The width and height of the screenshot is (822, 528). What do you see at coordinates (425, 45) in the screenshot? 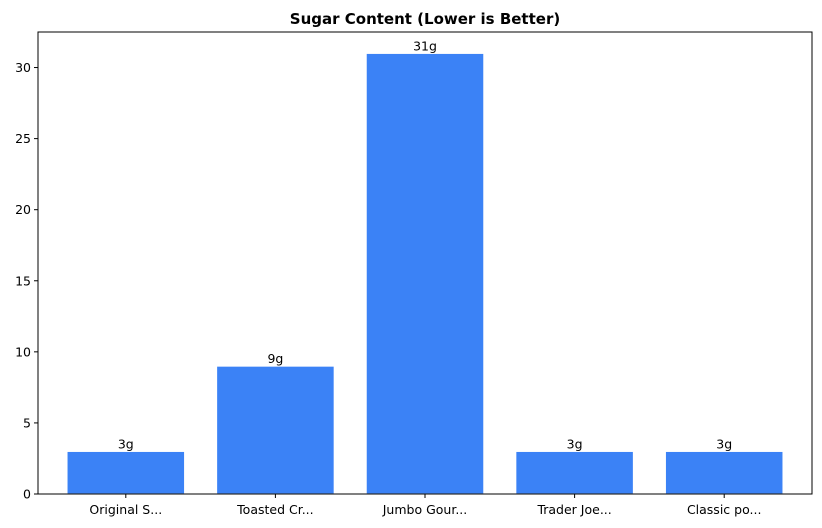
I see `bar-value-label: 31g` at bounding box center [425, 45].